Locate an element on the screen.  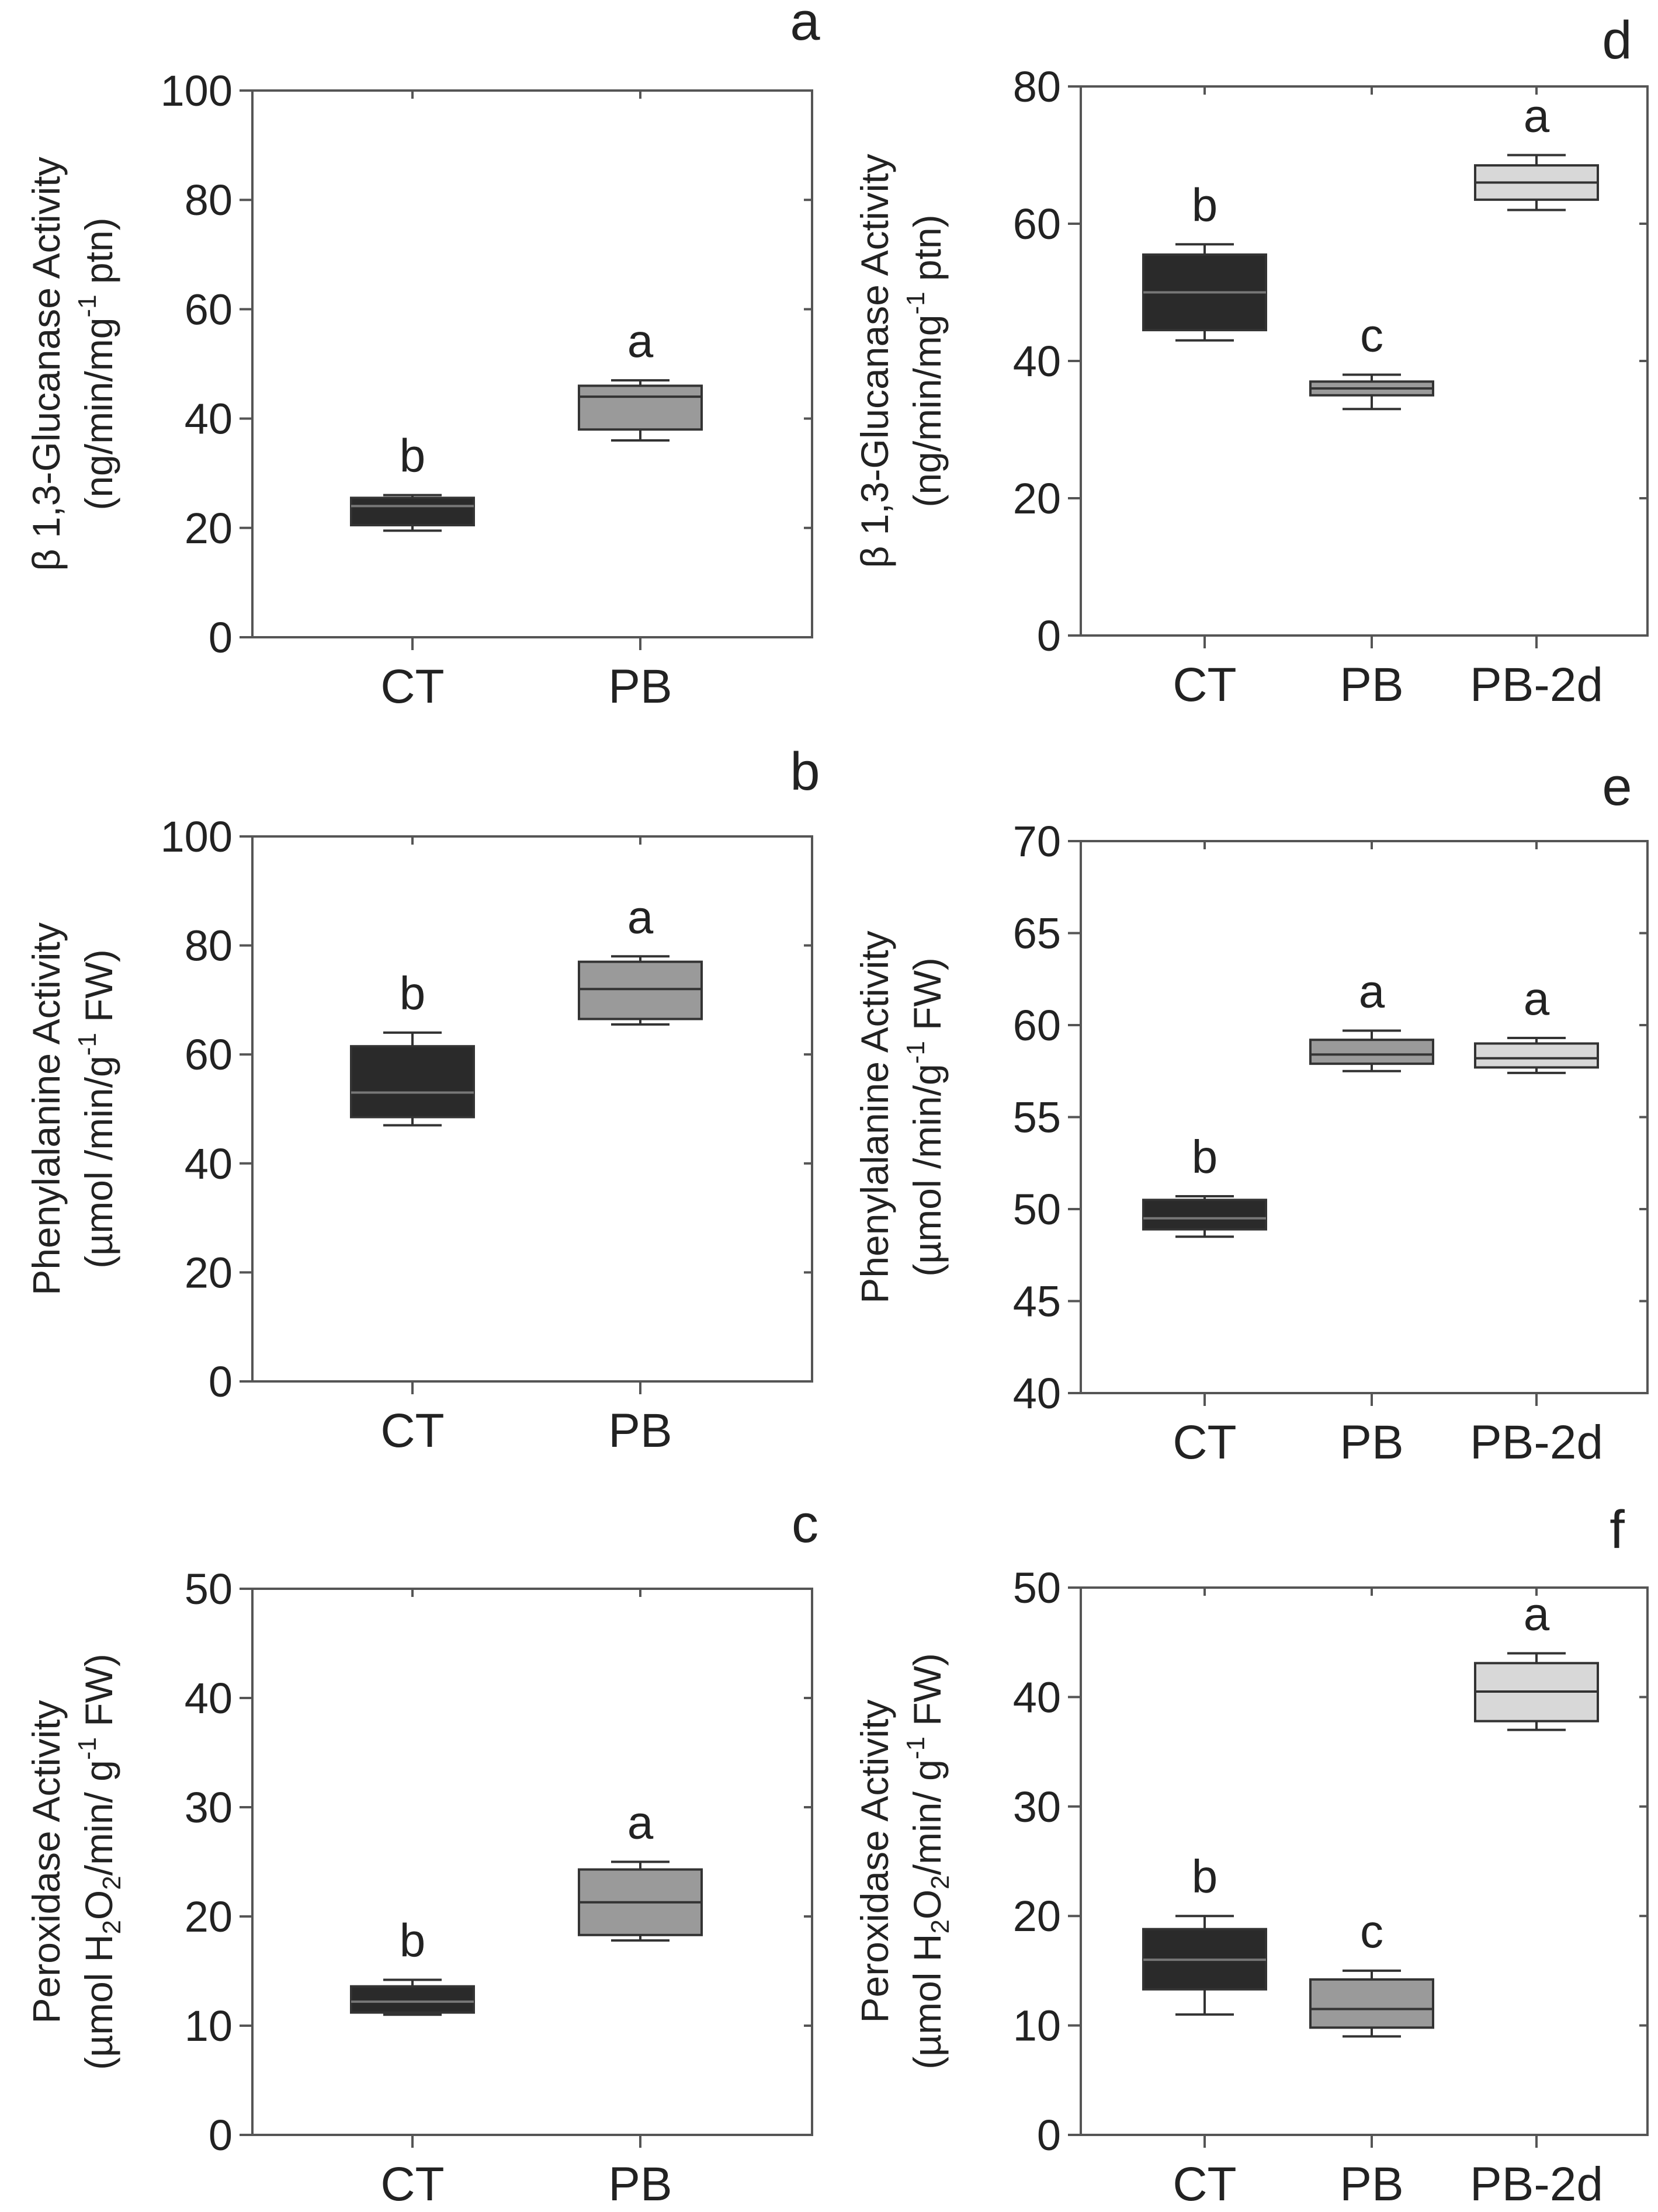
panel-letter: a is located at coordinates (805, 25).